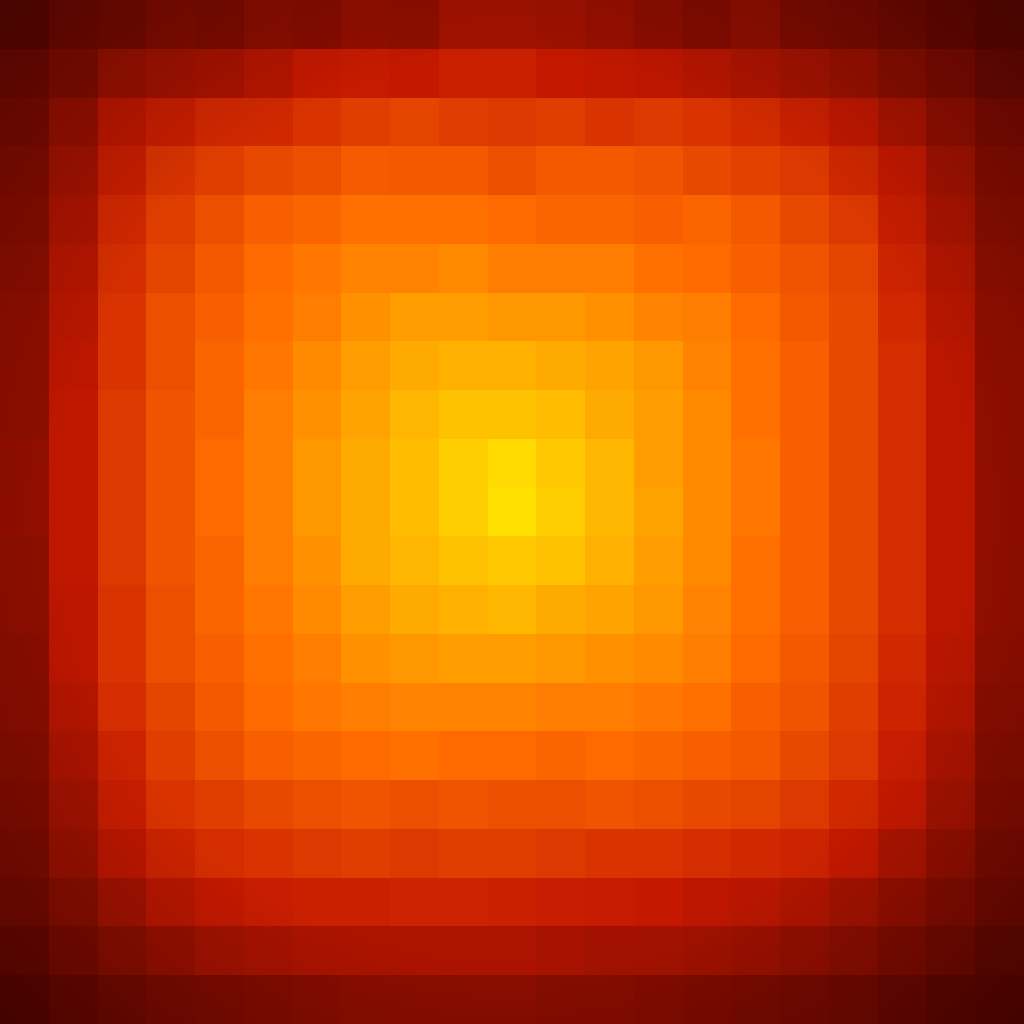 The width and height of the screenshot is (1024, 1024). I want to click on heatmap-cell-r20-c13, so click(658, 999).